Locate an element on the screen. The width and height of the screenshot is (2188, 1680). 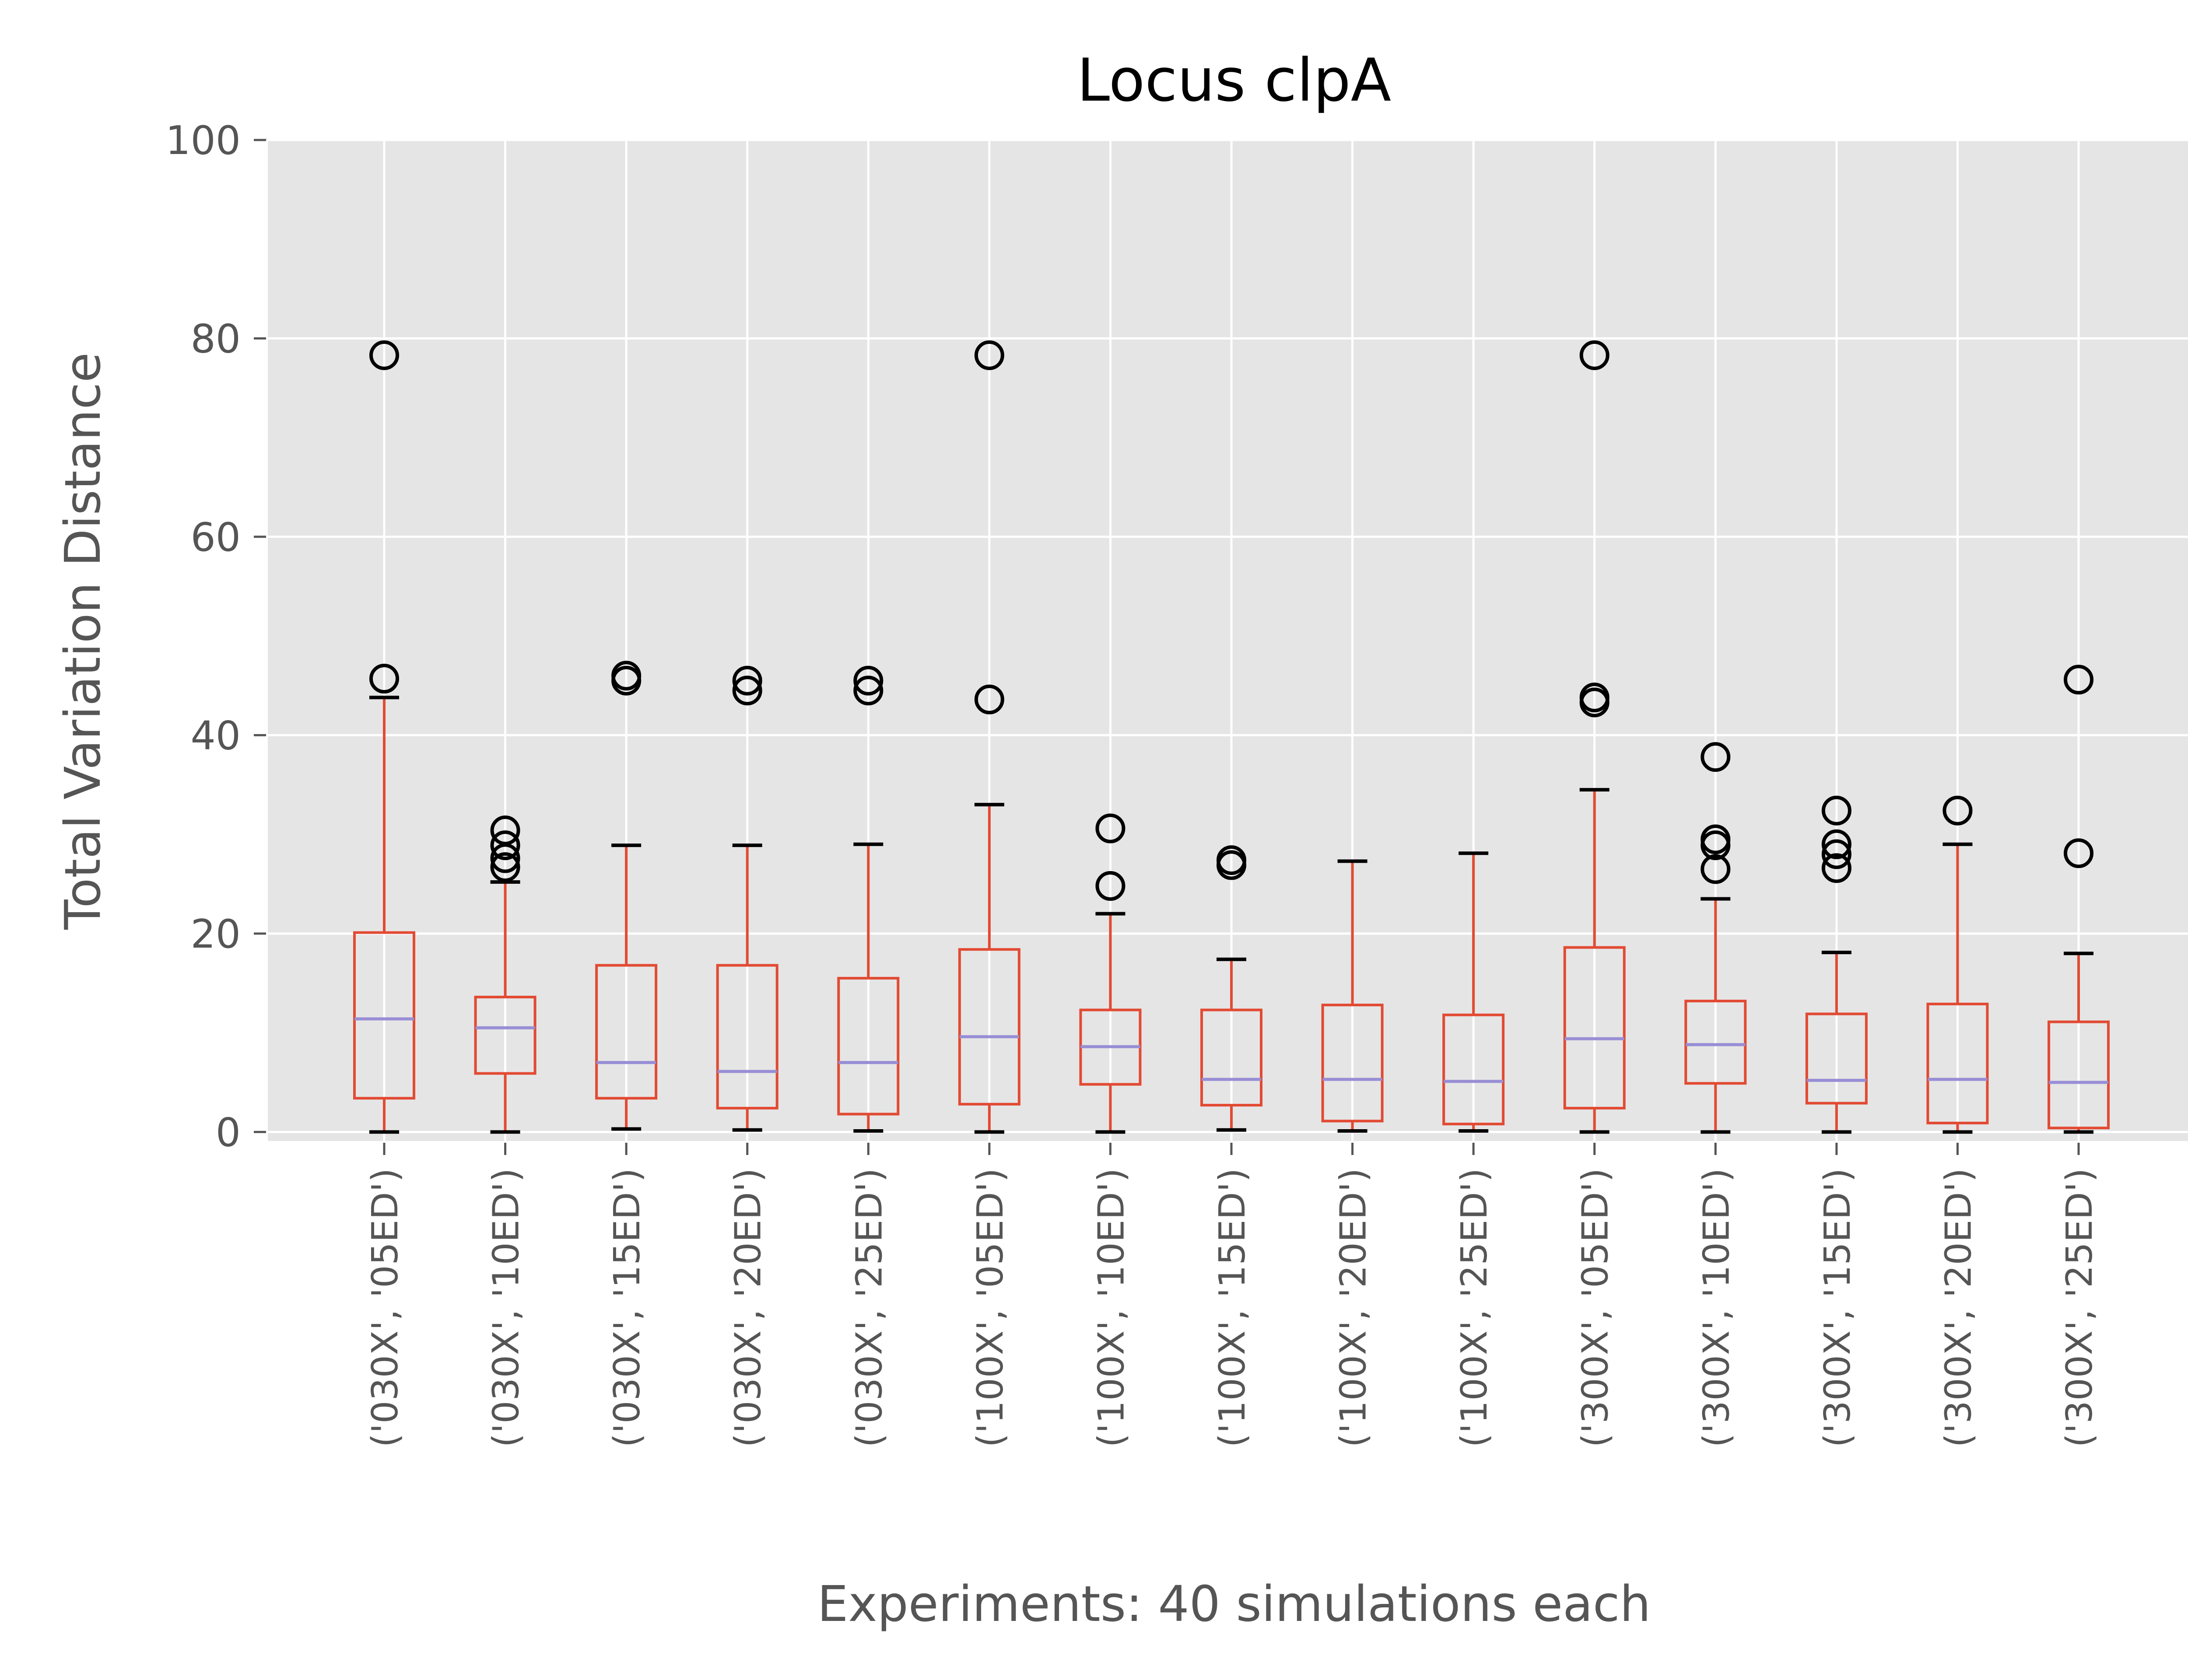
x-tick-label: ('100X', '15ED') is located at coordinates (1232, 1307).